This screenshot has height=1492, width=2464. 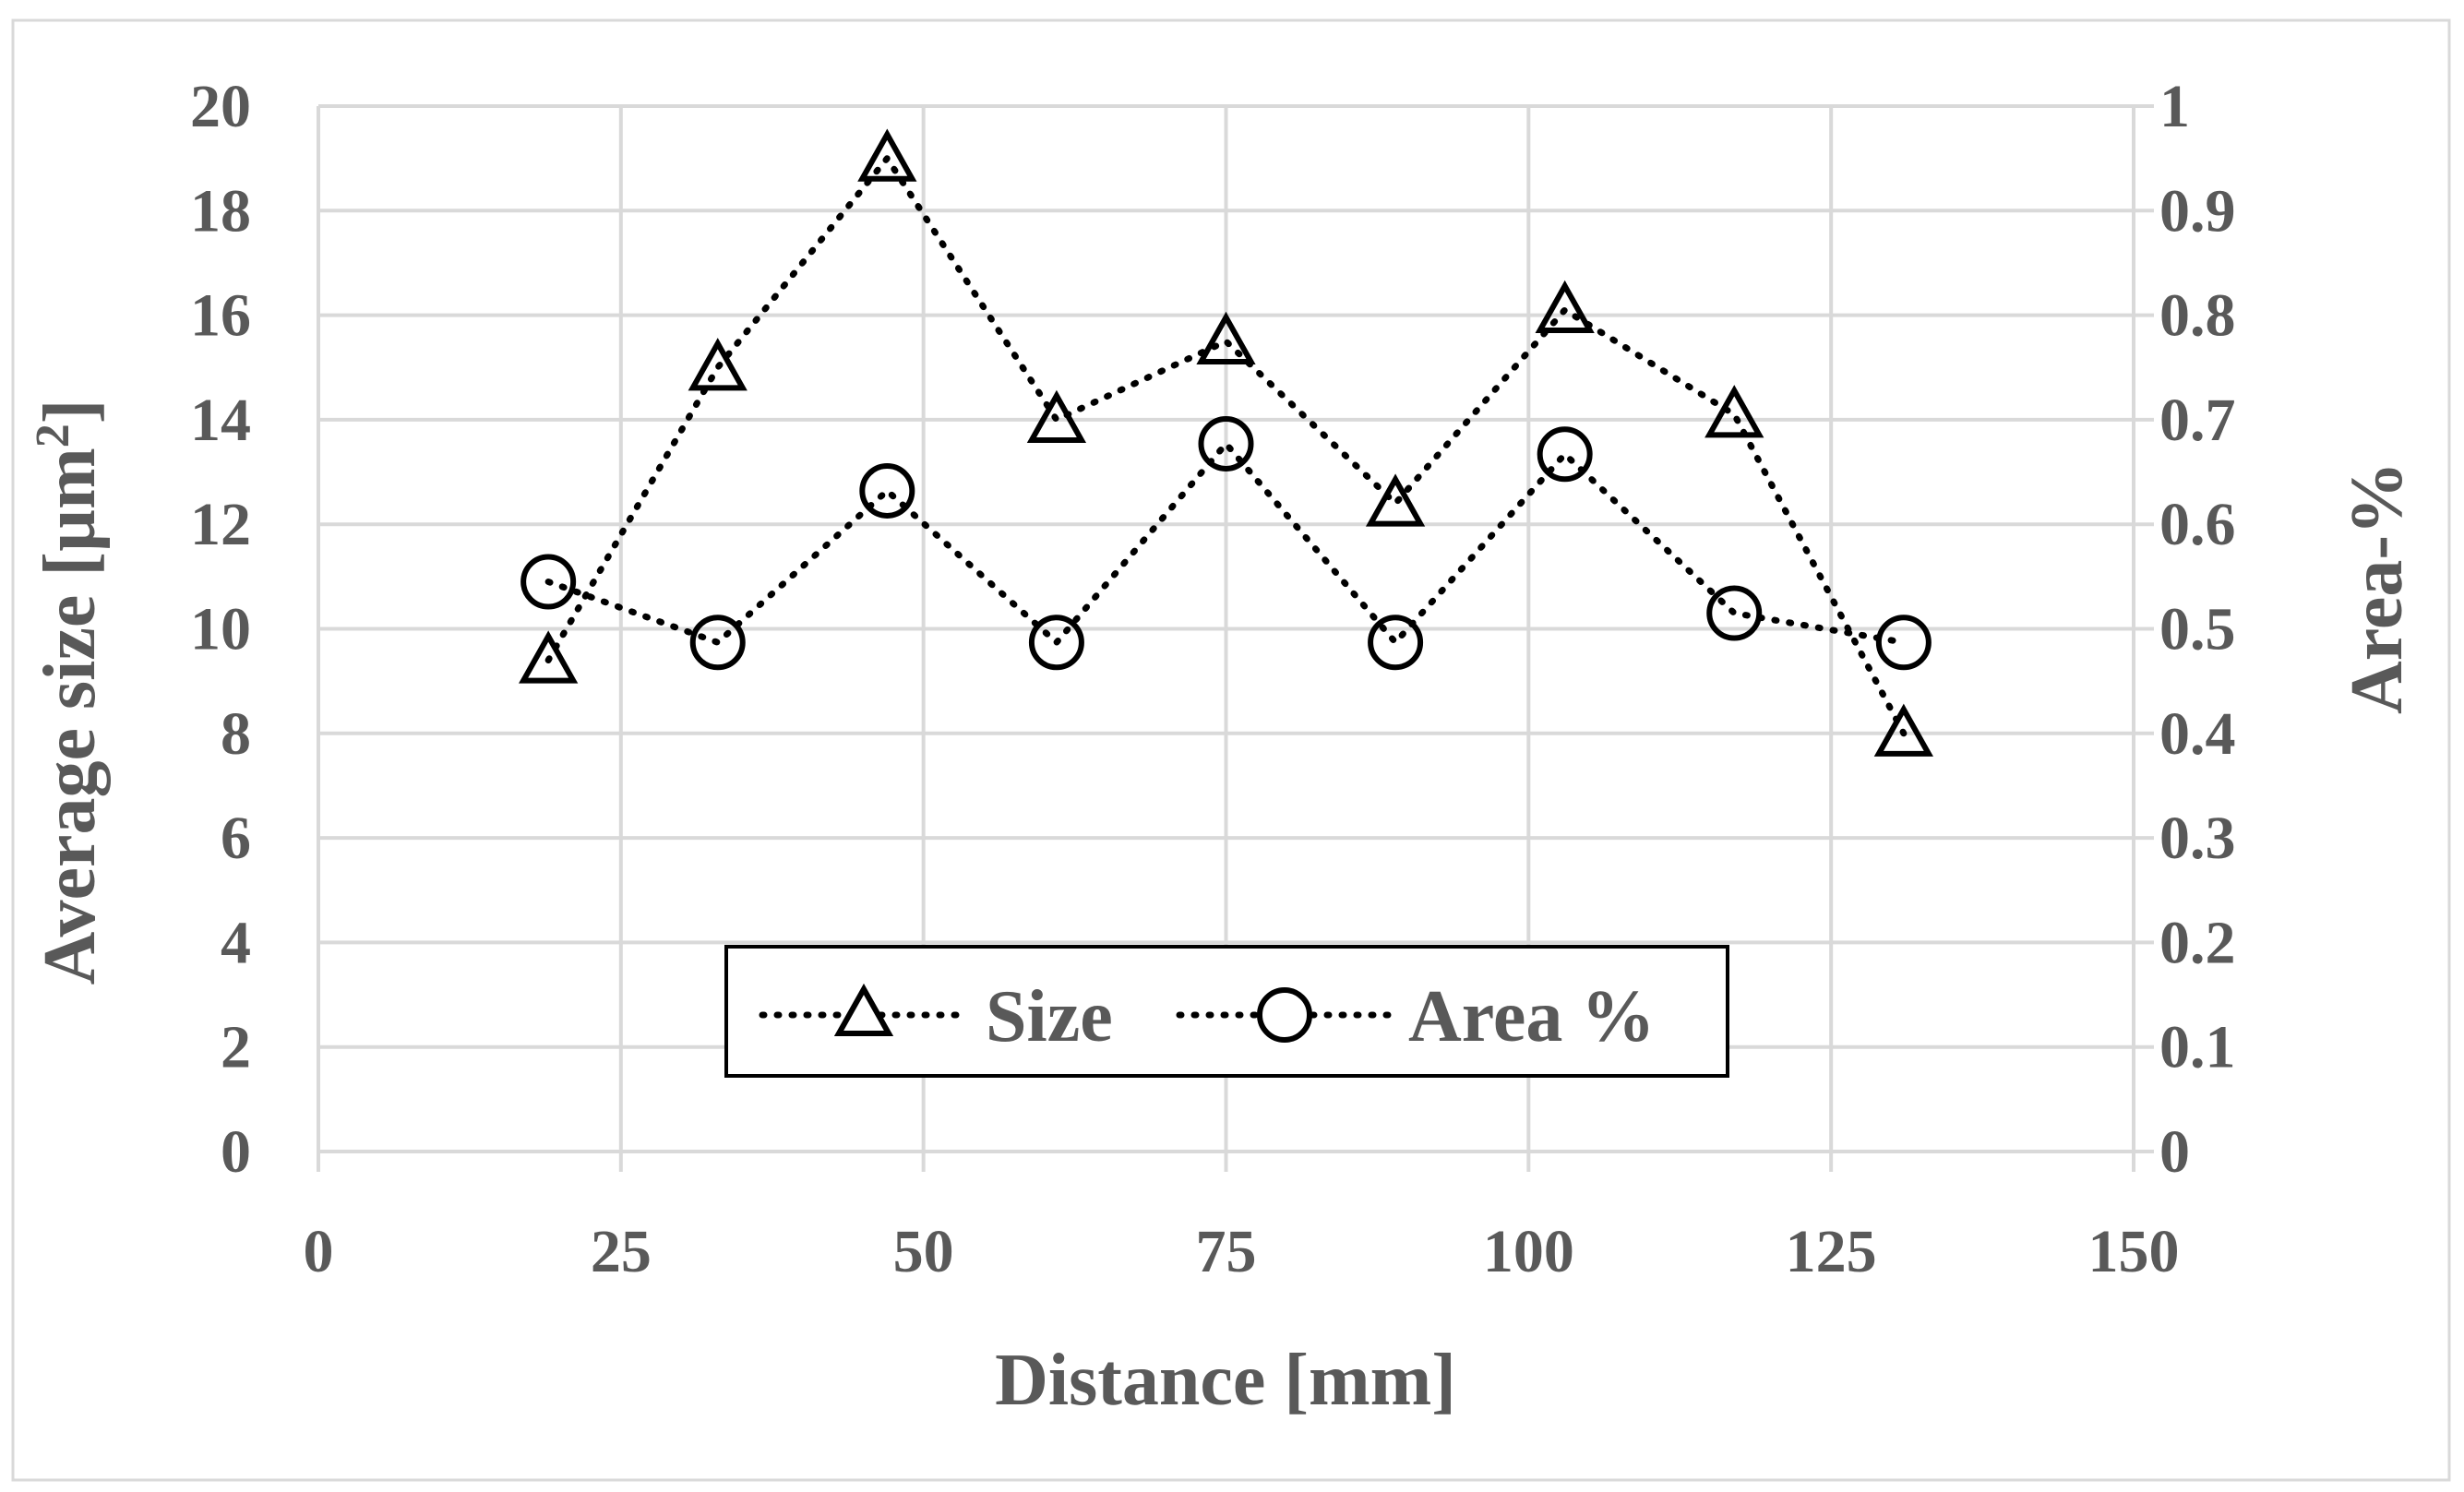 What do you see at coordinates (2197, 1047) in the screenshot?
I see `y2-tick-label: 0.1` at bounding box center [2197, 1047].